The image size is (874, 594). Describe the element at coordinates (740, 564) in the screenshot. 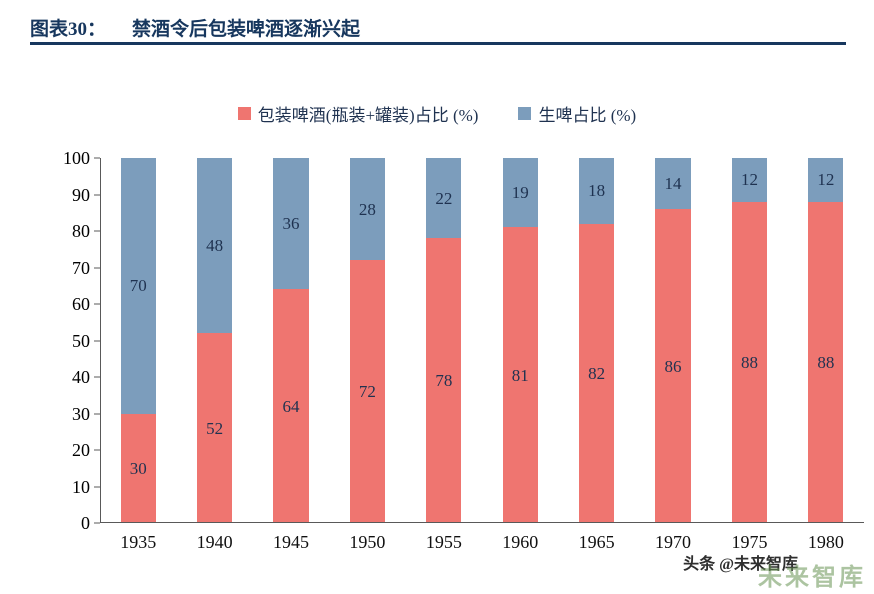

I see `watermark-text: 头条 @未来智库` at that location.